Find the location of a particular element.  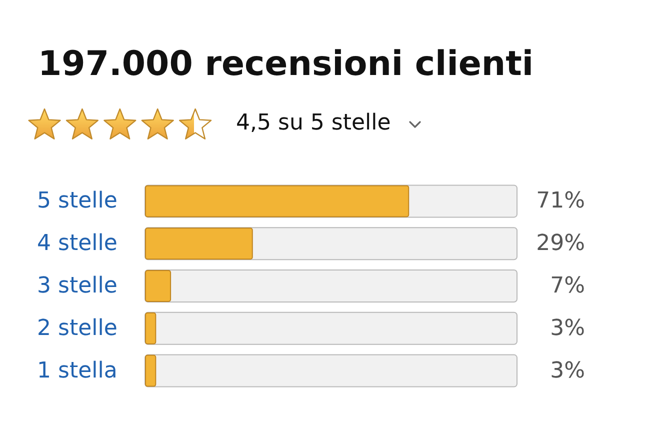

y-tick-label: 3 stelle is located at coordinates (77, 286).